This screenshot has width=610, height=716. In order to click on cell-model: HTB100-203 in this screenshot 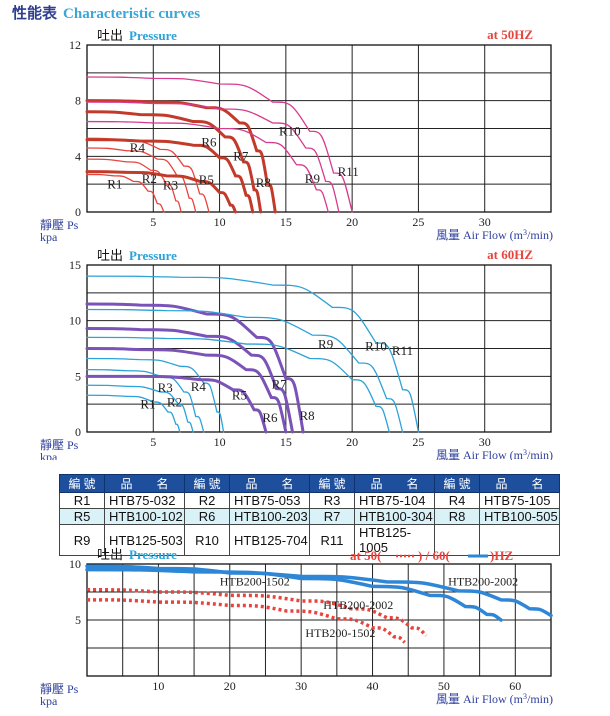, I will do `click(269, 516)`.